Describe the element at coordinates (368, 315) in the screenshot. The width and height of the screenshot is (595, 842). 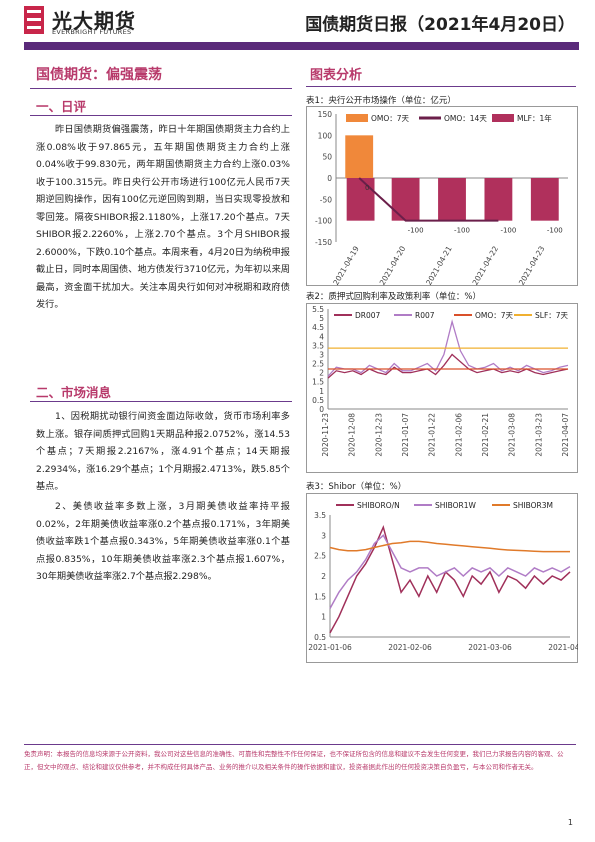
I see `legend-label: DR007` at that location.